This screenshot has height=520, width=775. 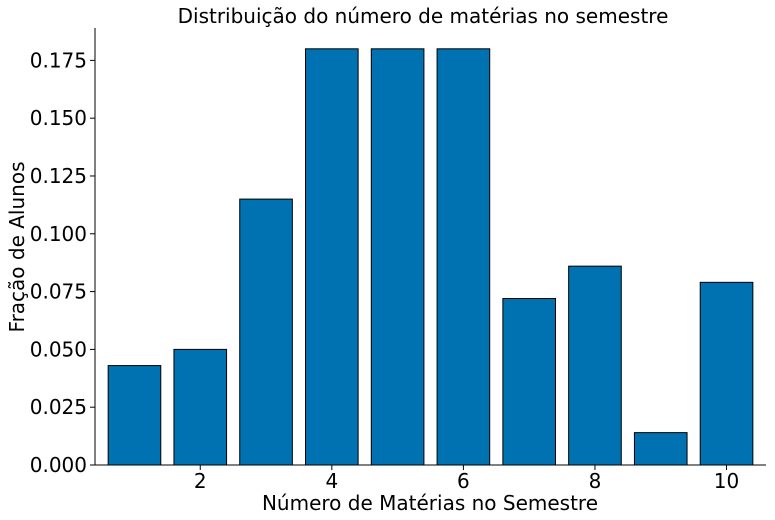 What do you see at coordinates (595, 481) in the screenshot?
I see `x-tick-label: 8` at bounding box center [595, 481].